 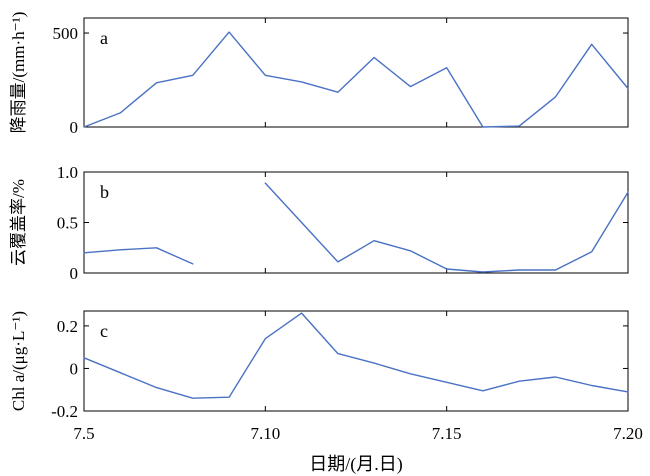 I want to click on y-tick-label: 500, so click(x=66, y=33).